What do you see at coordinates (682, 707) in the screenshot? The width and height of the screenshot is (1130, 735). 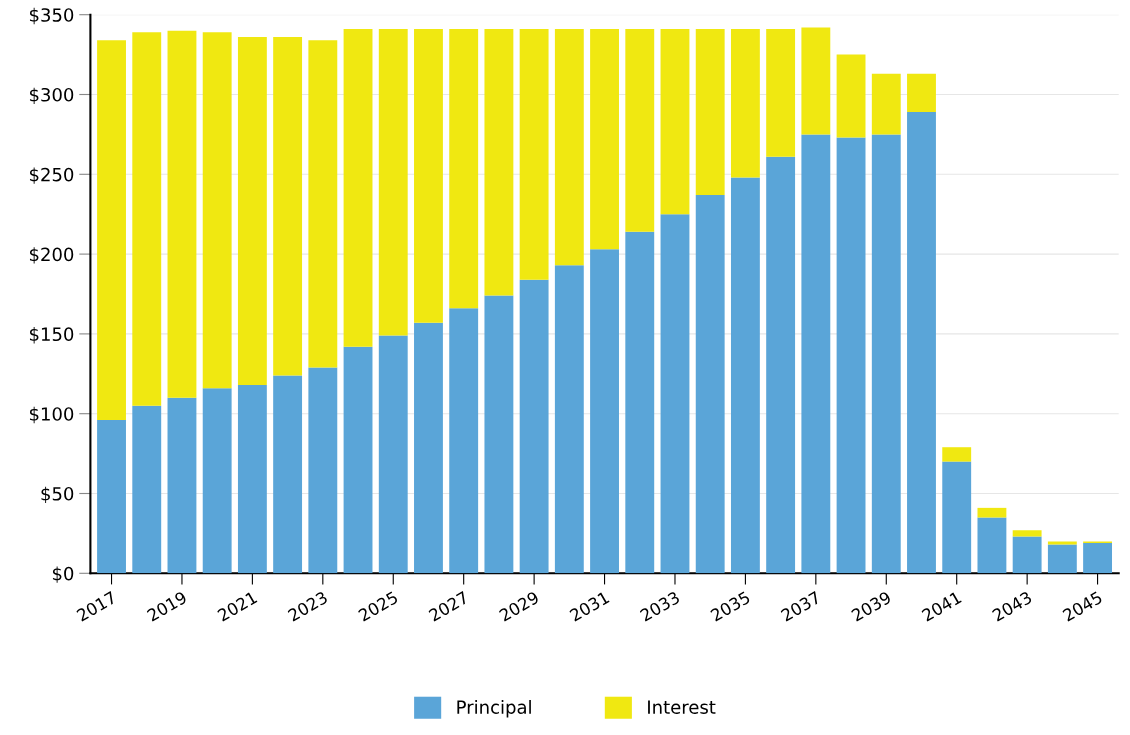 I see `legend-label: Interest` at bounding box center [682, 707].